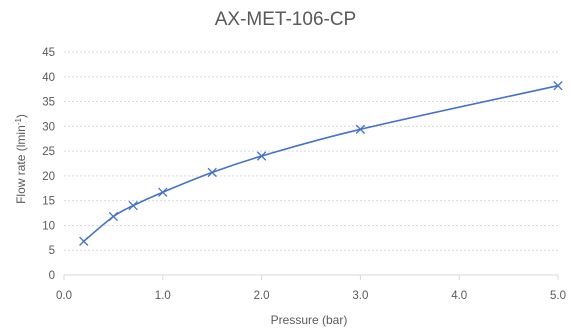 The width and height of the screenshot is (571, 330). What do you see at coordinates (163, 296) in the screenshot?
I see `x-tick-label: 1.0` at bounding box center [163, 296].